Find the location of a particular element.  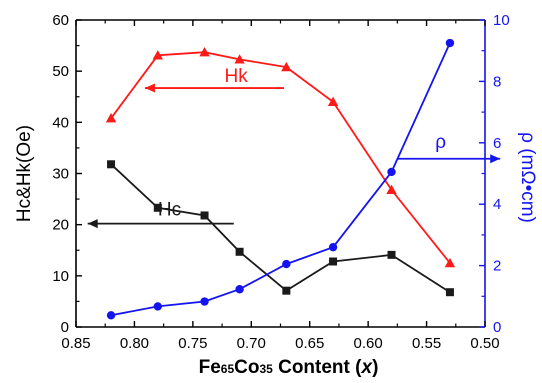

x-axis-title-part: Co is located at coordinates (246, 367).